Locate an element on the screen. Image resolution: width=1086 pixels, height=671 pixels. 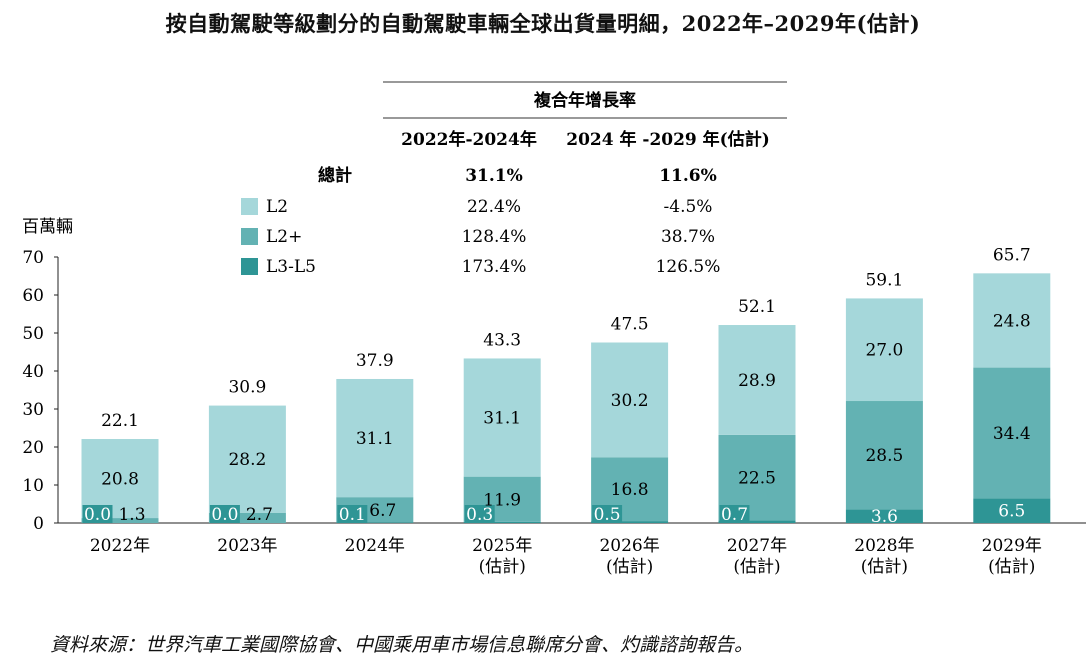
data-label-l2-plus: 16.8 is located at coordinates (630, 490).